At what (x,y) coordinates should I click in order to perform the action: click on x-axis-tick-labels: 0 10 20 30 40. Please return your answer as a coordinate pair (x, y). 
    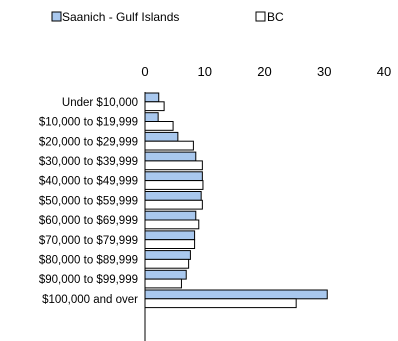
    Looking at the image, I should click on (266, 71).